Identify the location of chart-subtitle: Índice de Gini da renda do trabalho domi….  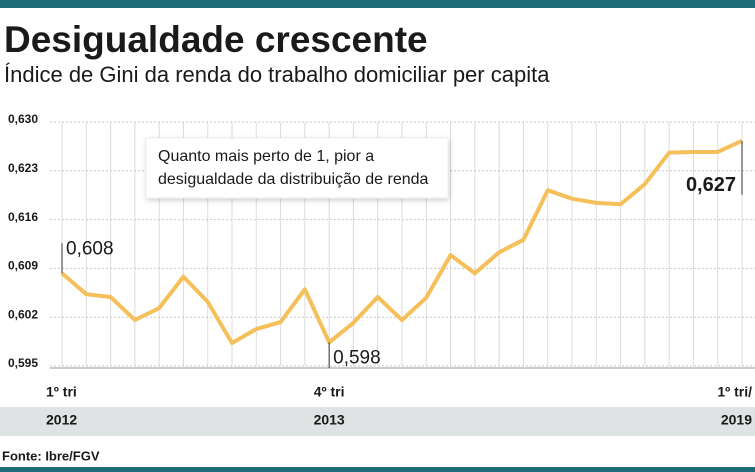
(277, 74).